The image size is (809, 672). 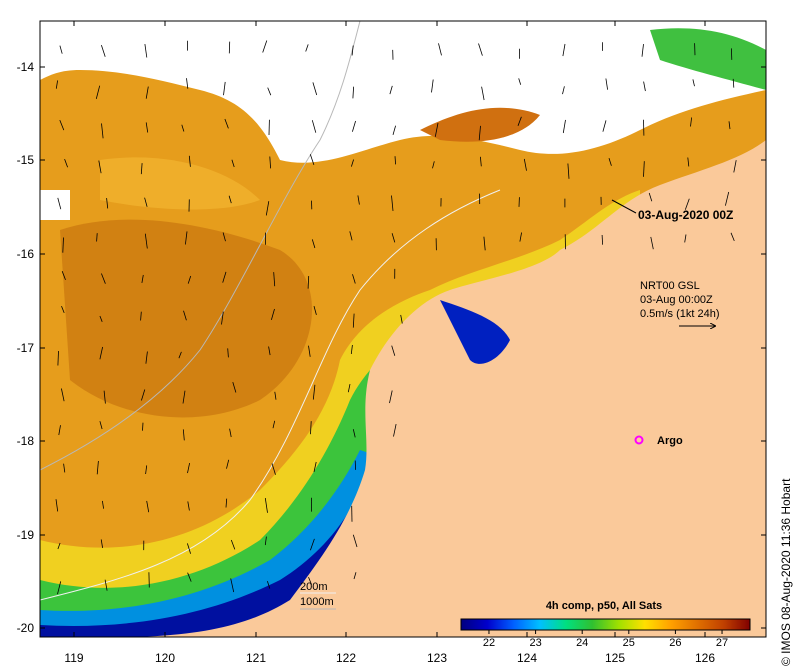 I want to click on y-tick-label: -19, so click(x=26, y=535).